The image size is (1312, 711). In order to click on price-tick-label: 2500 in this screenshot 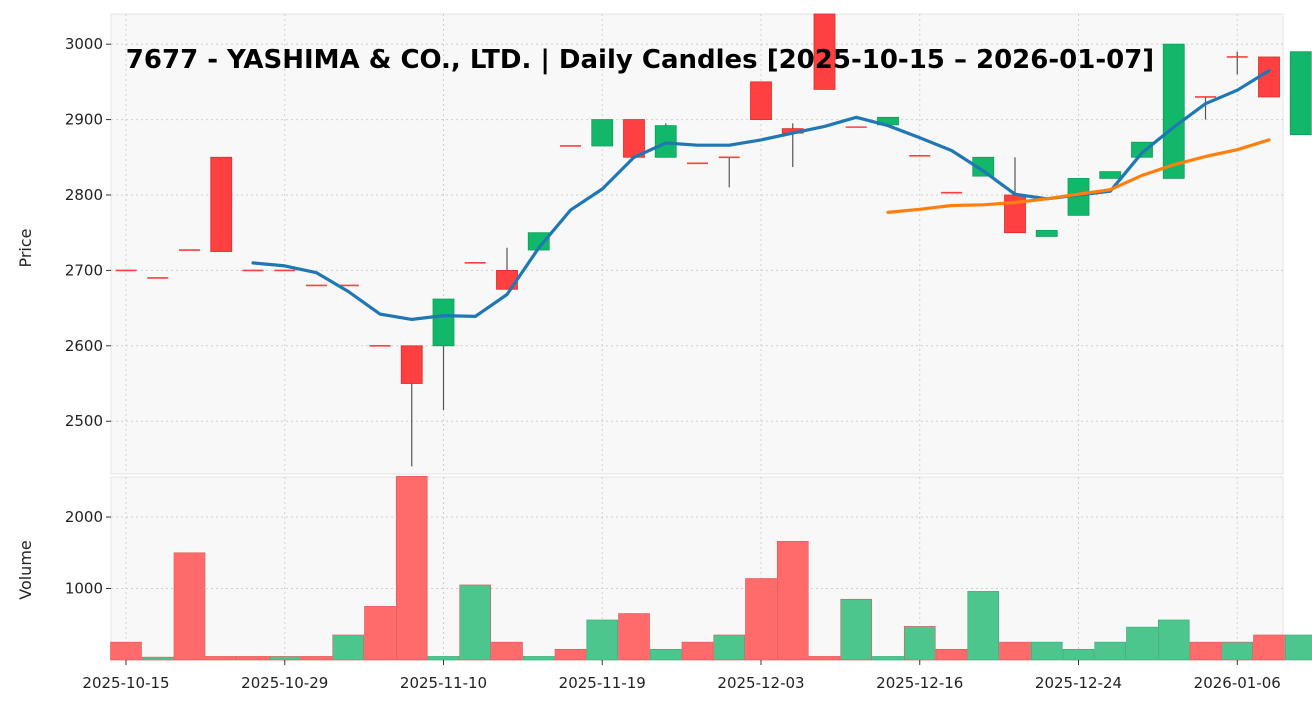, I will do `click(84, 421)`.